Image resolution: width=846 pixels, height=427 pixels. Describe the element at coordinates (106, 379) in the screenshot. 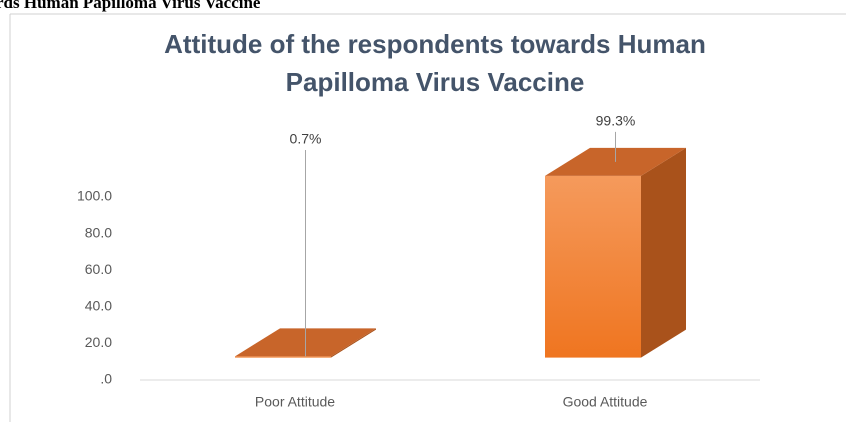

I see `y-tick-label: .0` at that location.